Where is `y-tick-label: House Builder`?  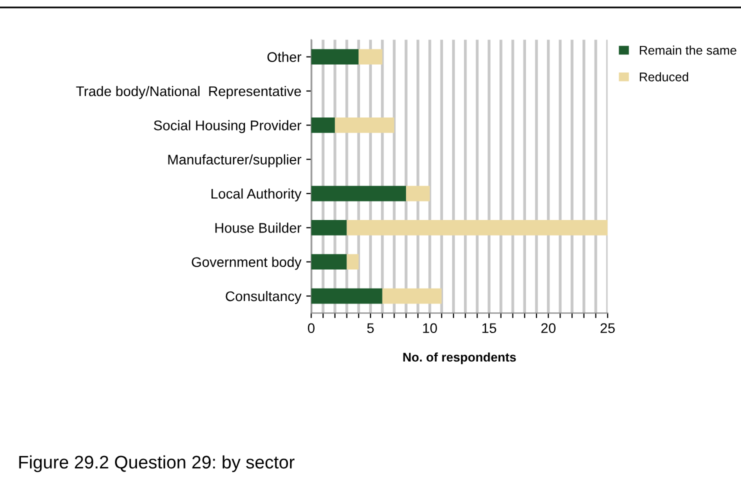 y-tick-label: House Builder is located at coordinates (258, 227).